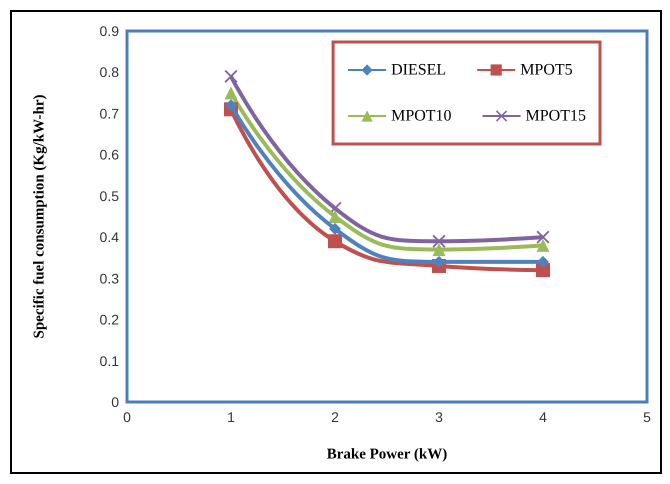 This screenshot has width=670, height=484. Describe the element at coordinates (110, 113) in the screenshot. I see `y-tick-label: 0.7` at that location.